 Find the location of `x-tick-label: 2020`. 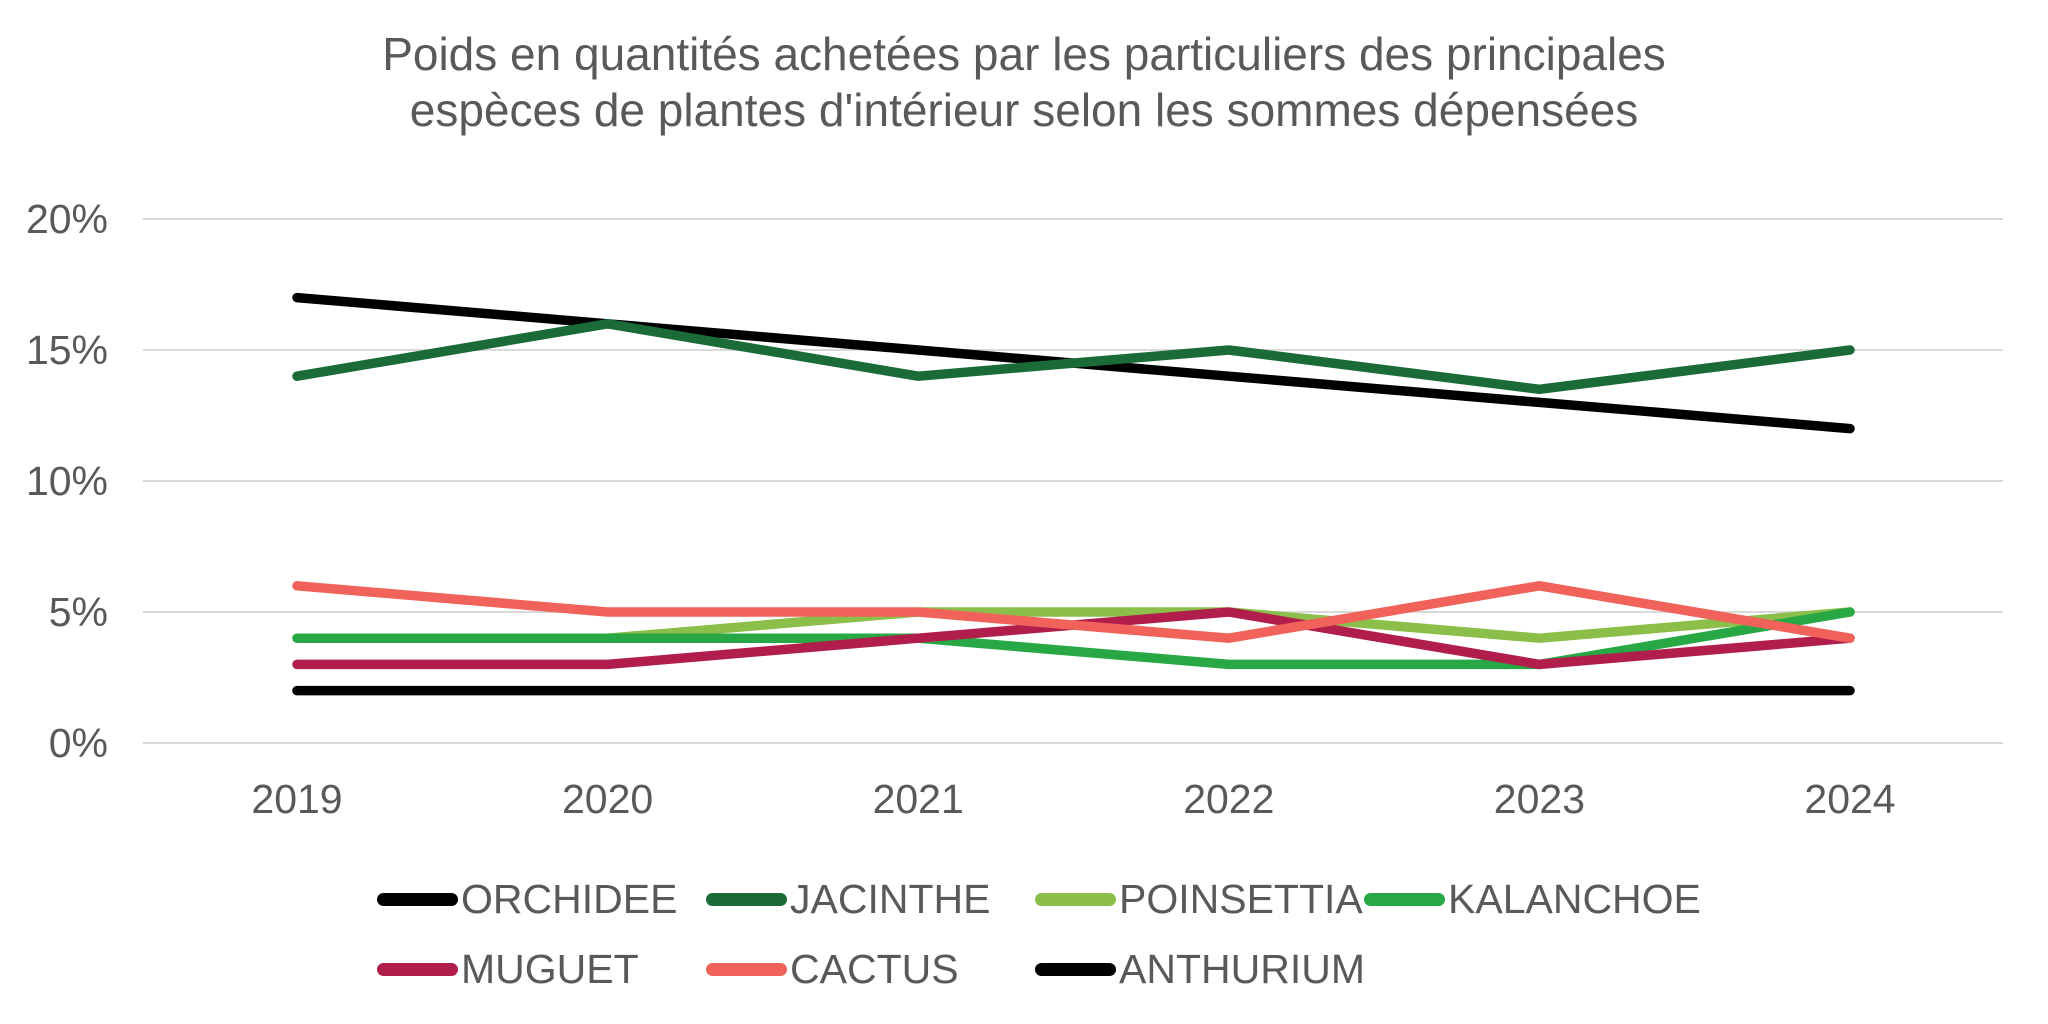

x-tick-label: 2020 is located at coordinates (607, 799).